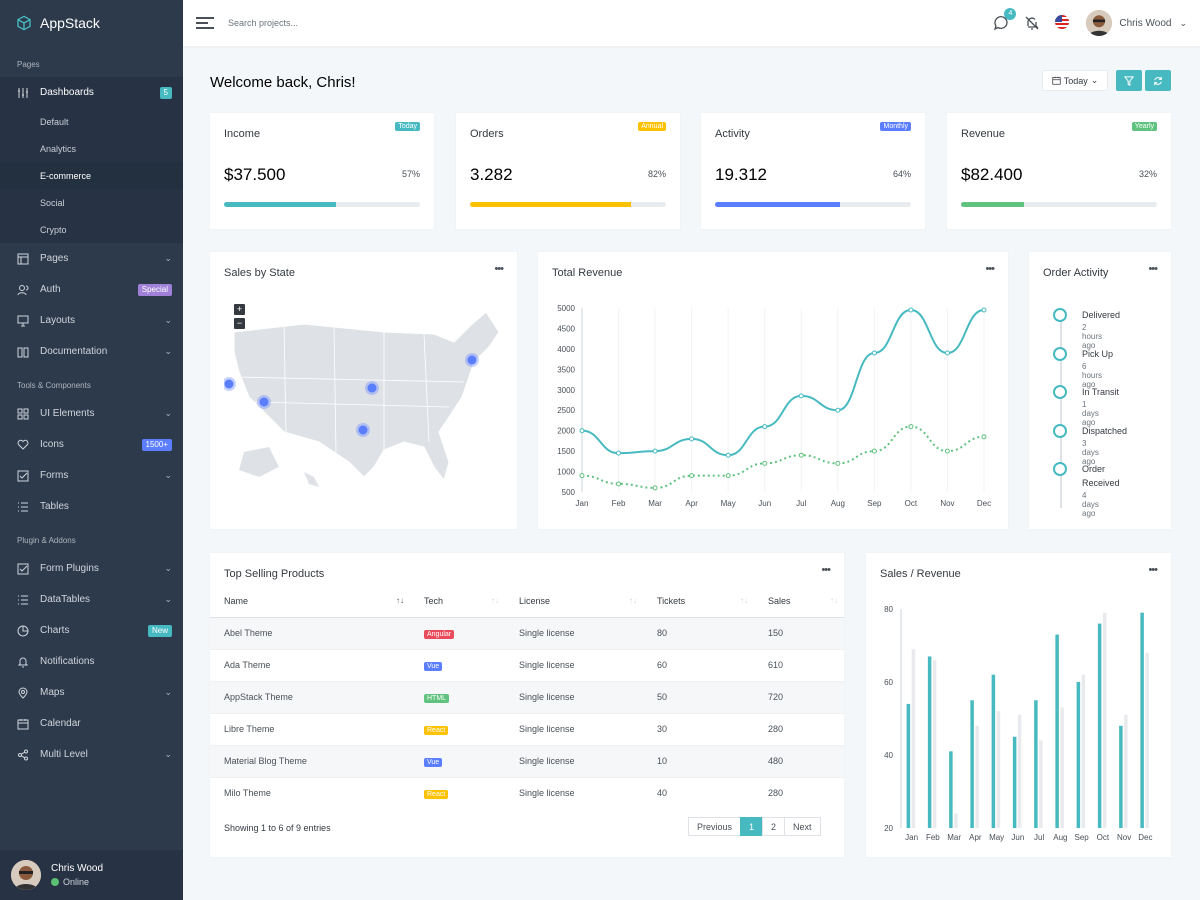  I want to click on sidebar-item-multi-level: Multi Level ⌄, so click(91, 754).